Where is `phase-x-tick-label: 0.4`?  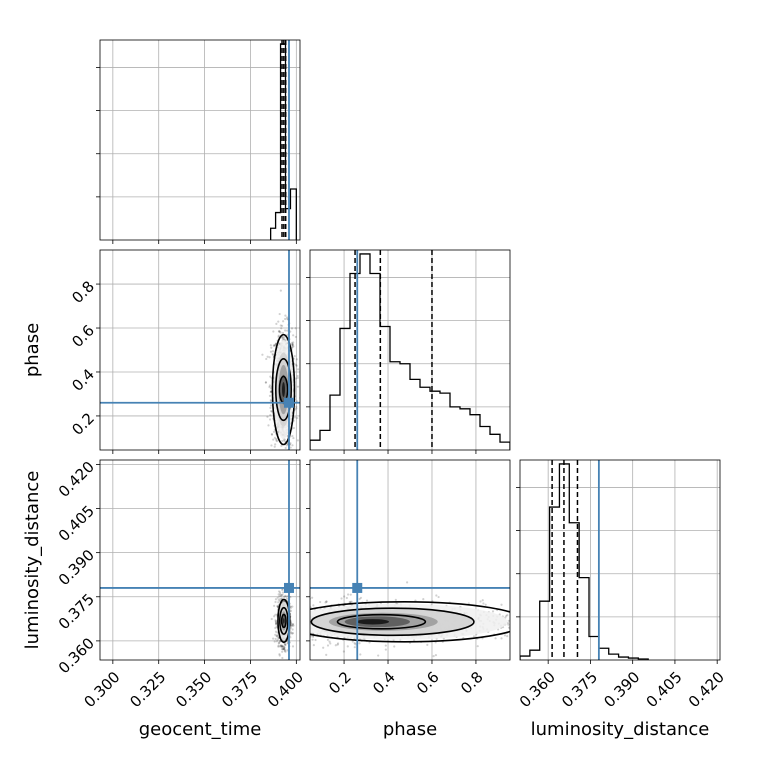
phase-x-tick-label: 0.4 is located at coordinates (384, 683).